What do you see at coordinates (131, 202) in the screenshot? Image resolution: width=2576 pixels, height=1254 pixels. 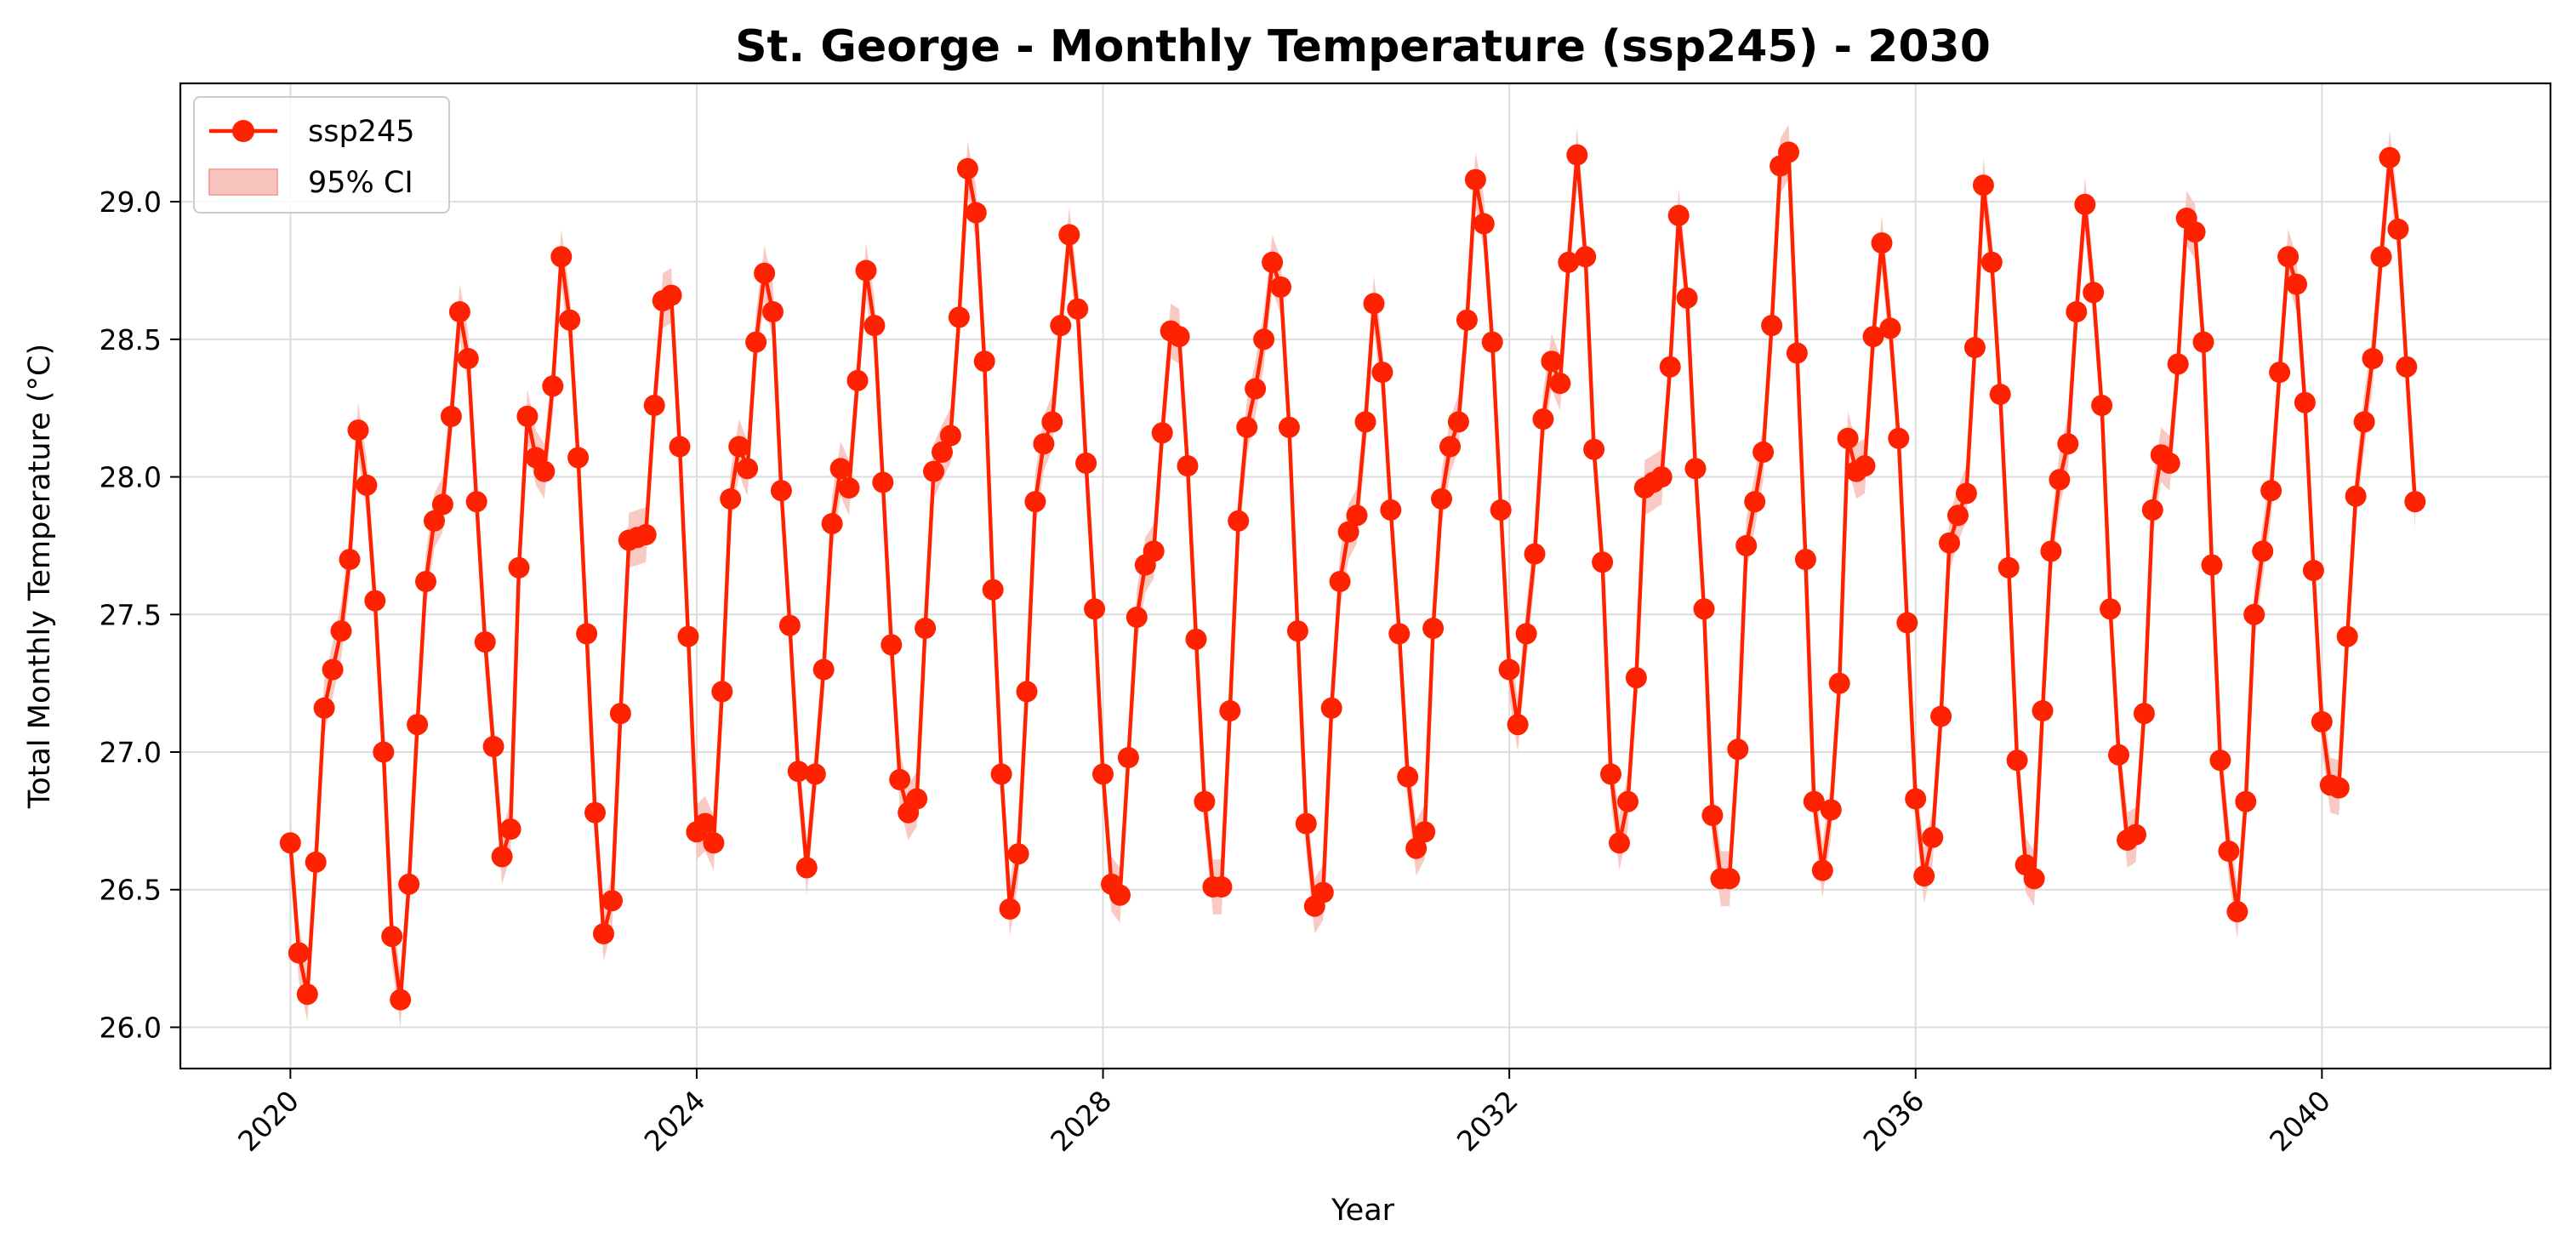 I see `y-tick-label: 29.0` at bounding box center [131, 202].